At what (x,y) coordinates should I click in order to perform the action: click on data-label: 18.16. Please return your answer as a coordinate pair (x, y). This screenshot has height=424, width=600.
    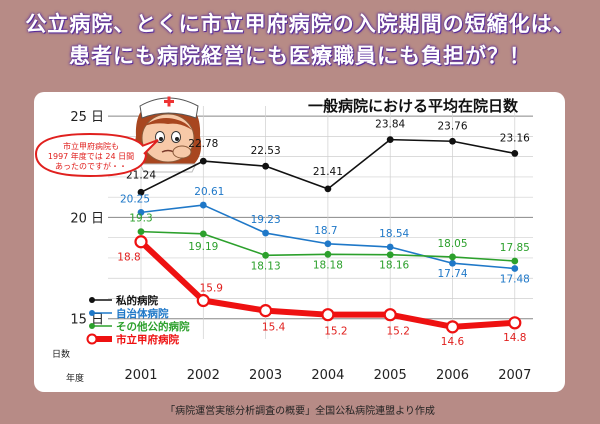
    Looking at the image, I should click on (394, 266).